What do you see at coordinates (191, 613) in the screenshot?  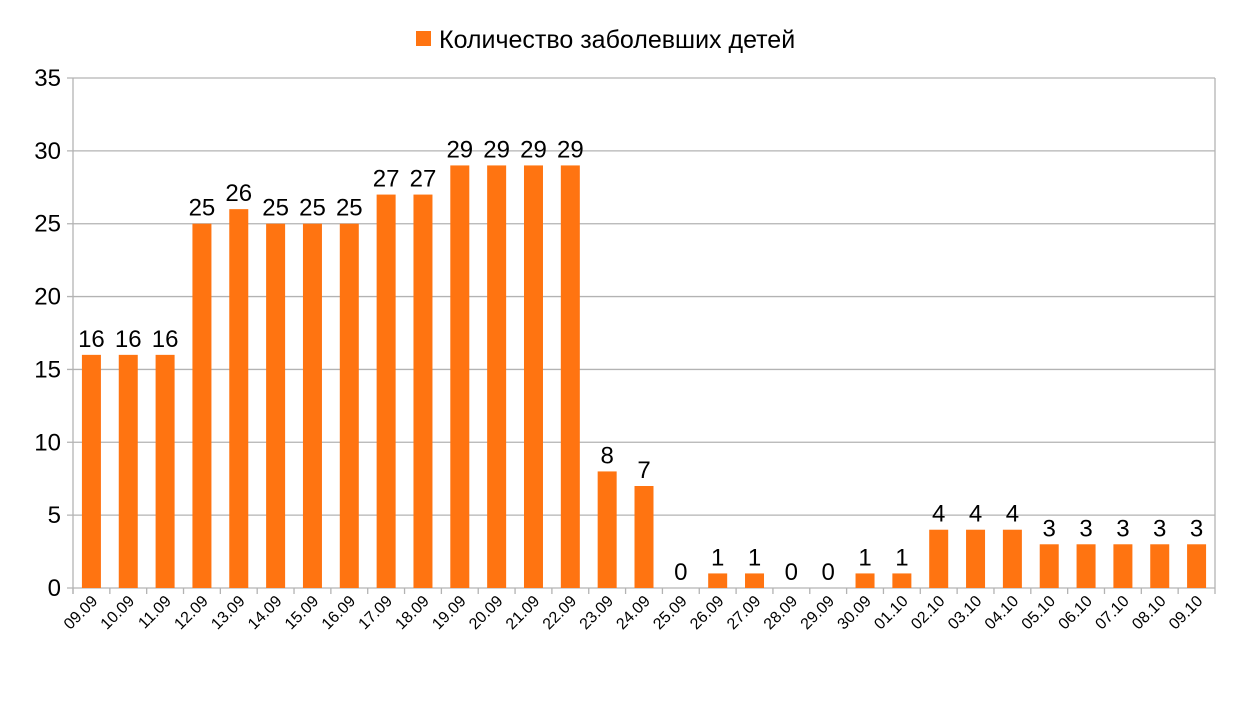 I see `x-tick-label: 12.09` at bounding box center [191, 613].